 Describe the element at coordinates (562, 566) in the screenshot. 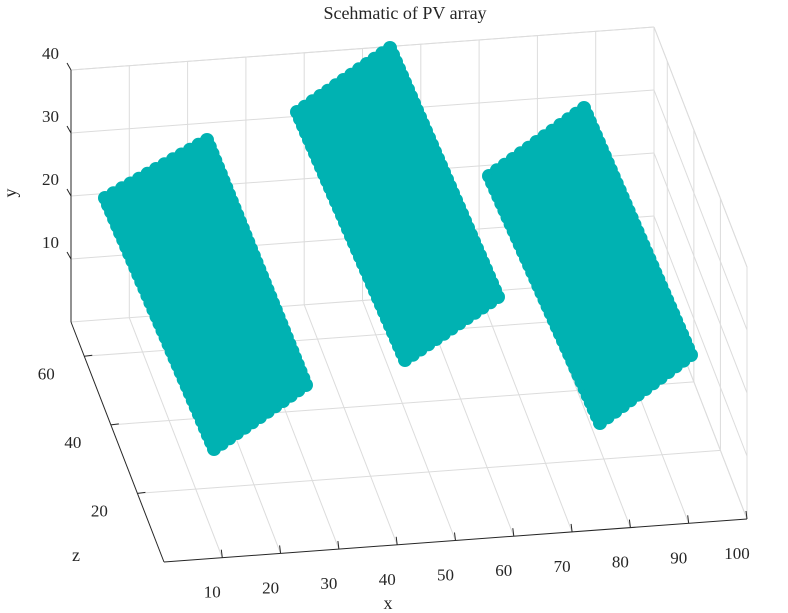

I see `x-tick-label: 70` at that location.